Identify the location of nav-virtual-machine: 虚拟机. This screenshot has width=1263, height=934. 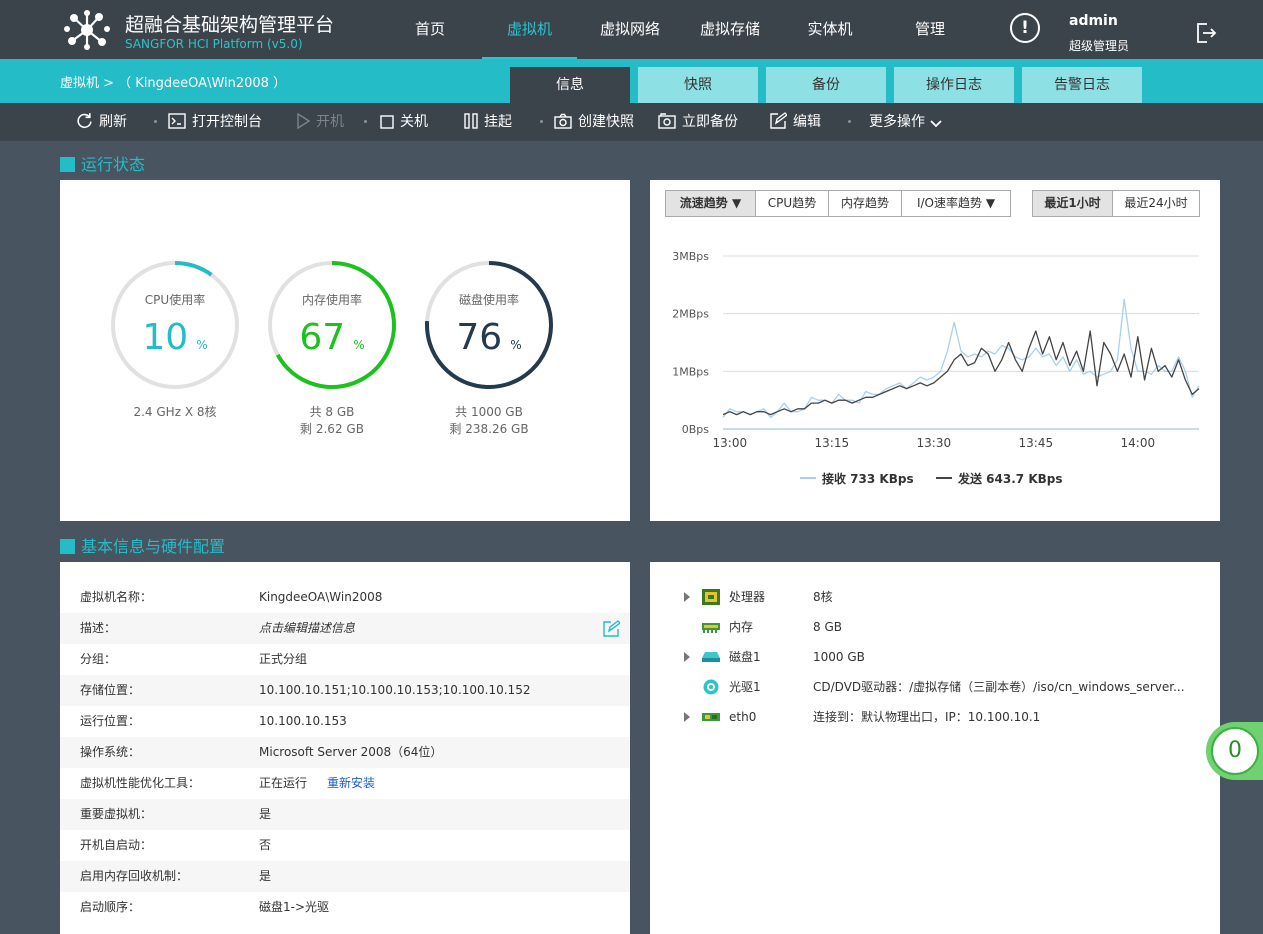
(529, 29).